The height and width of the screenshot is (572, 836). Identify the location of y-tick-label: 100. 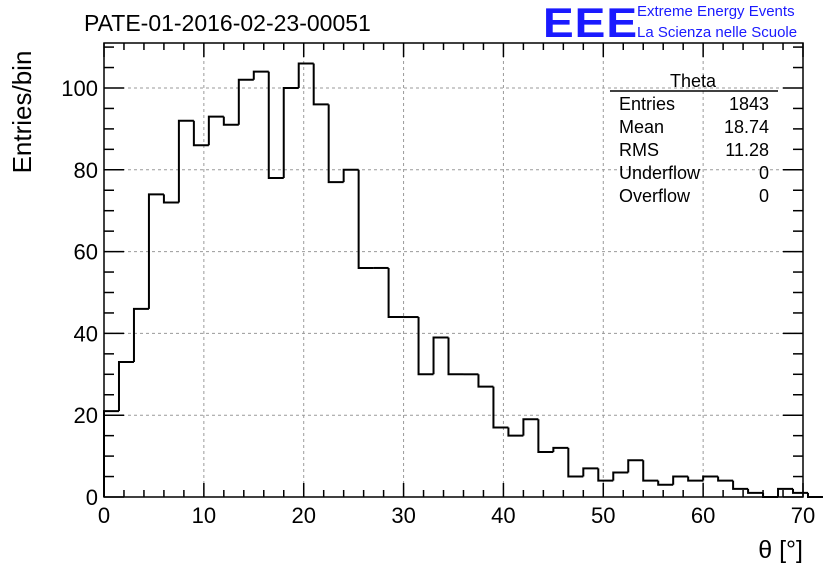
(79, 88).